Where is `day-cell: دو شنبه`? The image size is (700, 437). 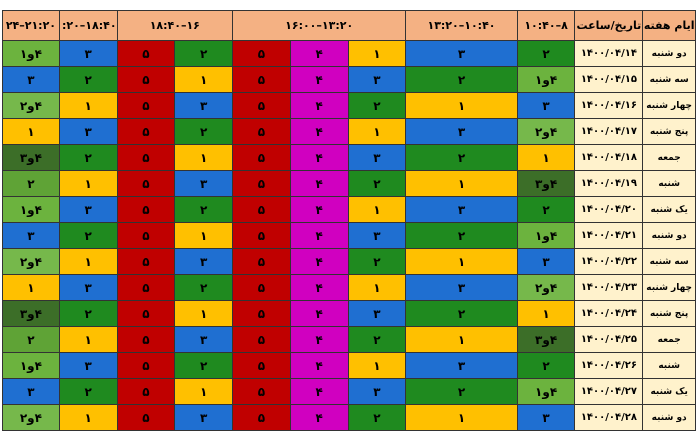
day-cell: دو شنبه is located at coordinates (669, 235).